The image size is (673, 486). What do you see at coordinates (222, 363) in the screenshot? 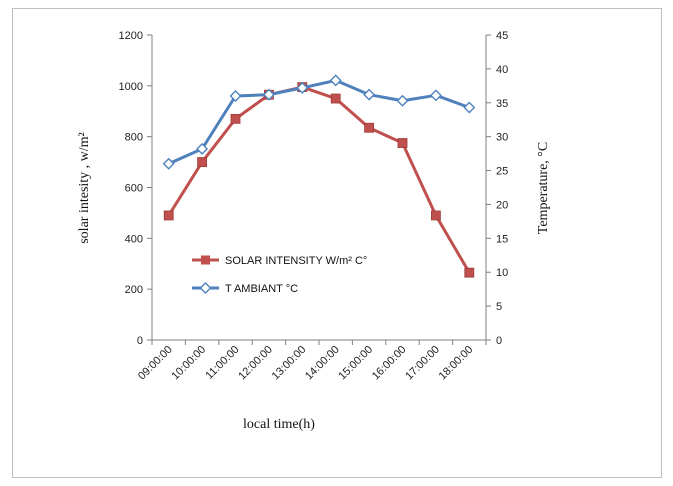
I see `x-tick-label: 11:00:00` at bounding box center [222, 363].